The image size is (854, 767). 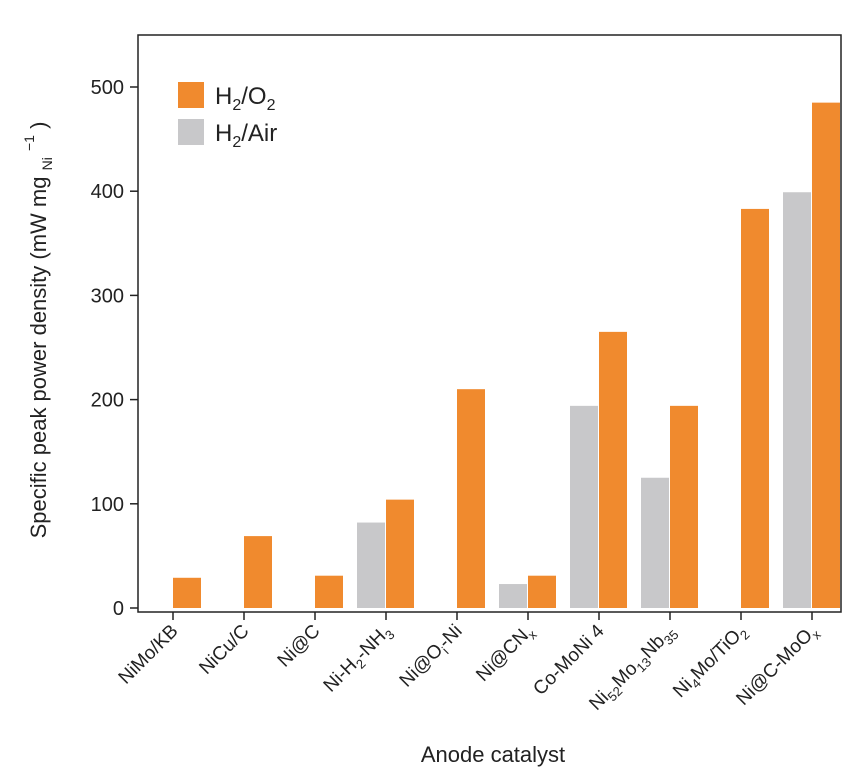 I want to click on label-part: Ni@CN, so click(x=502, y=655).